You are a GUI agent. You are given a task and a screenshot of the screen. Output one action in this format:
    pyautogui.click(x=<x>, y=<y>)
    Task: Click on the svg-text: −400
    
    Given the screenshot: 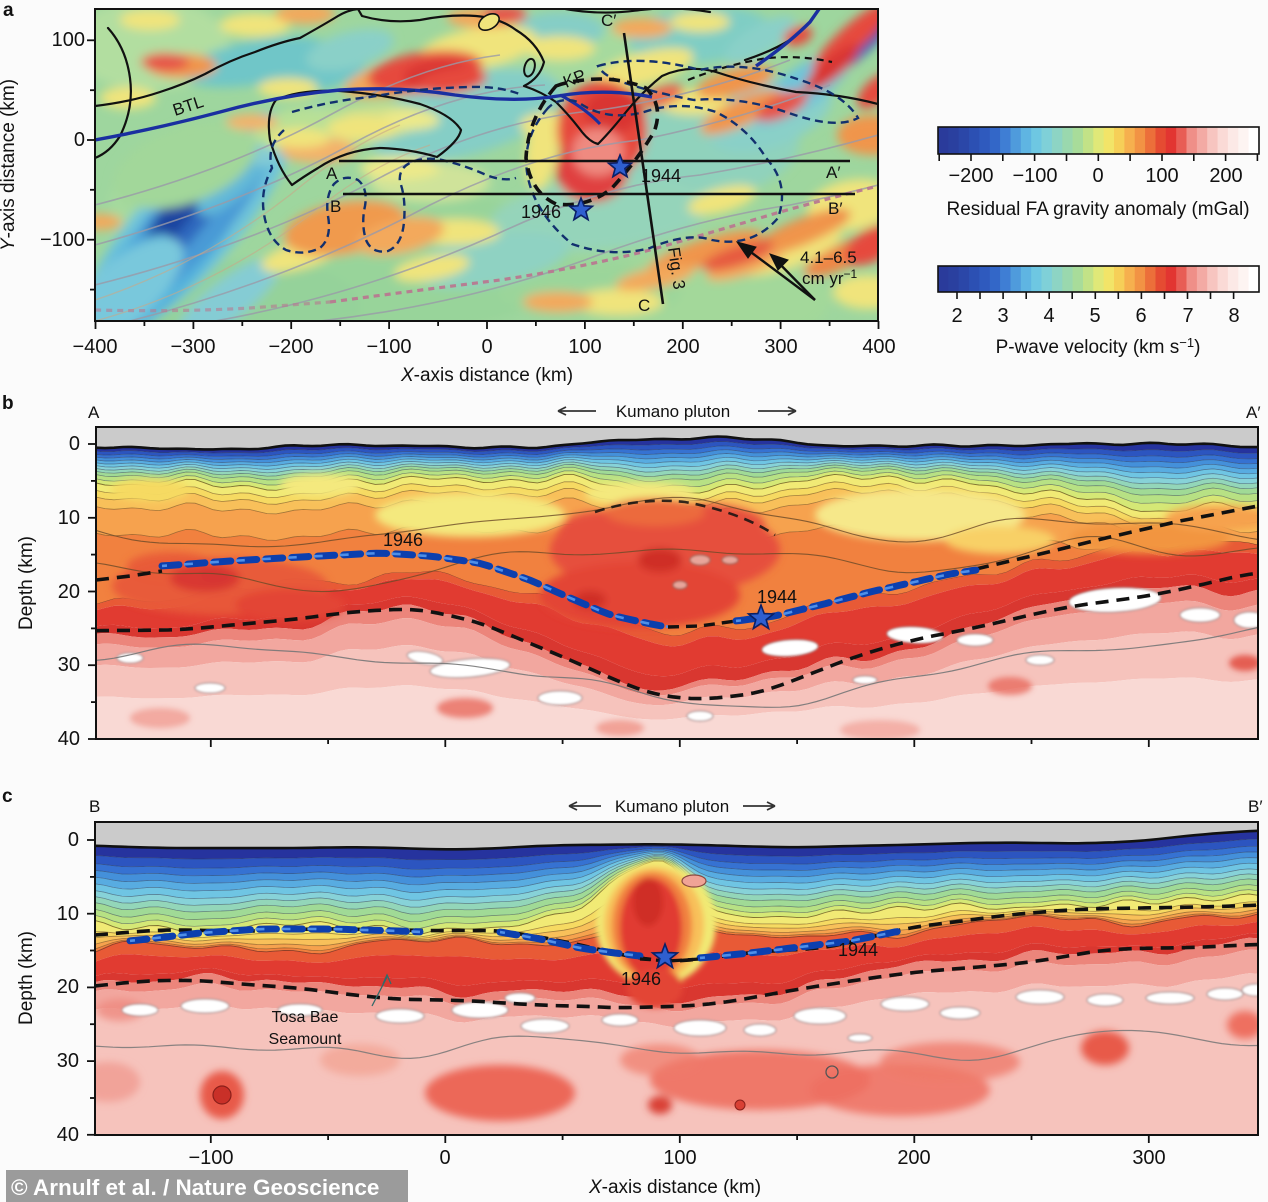 What is the action you would take?
    pyautogui.click(x=94, y=347)
    